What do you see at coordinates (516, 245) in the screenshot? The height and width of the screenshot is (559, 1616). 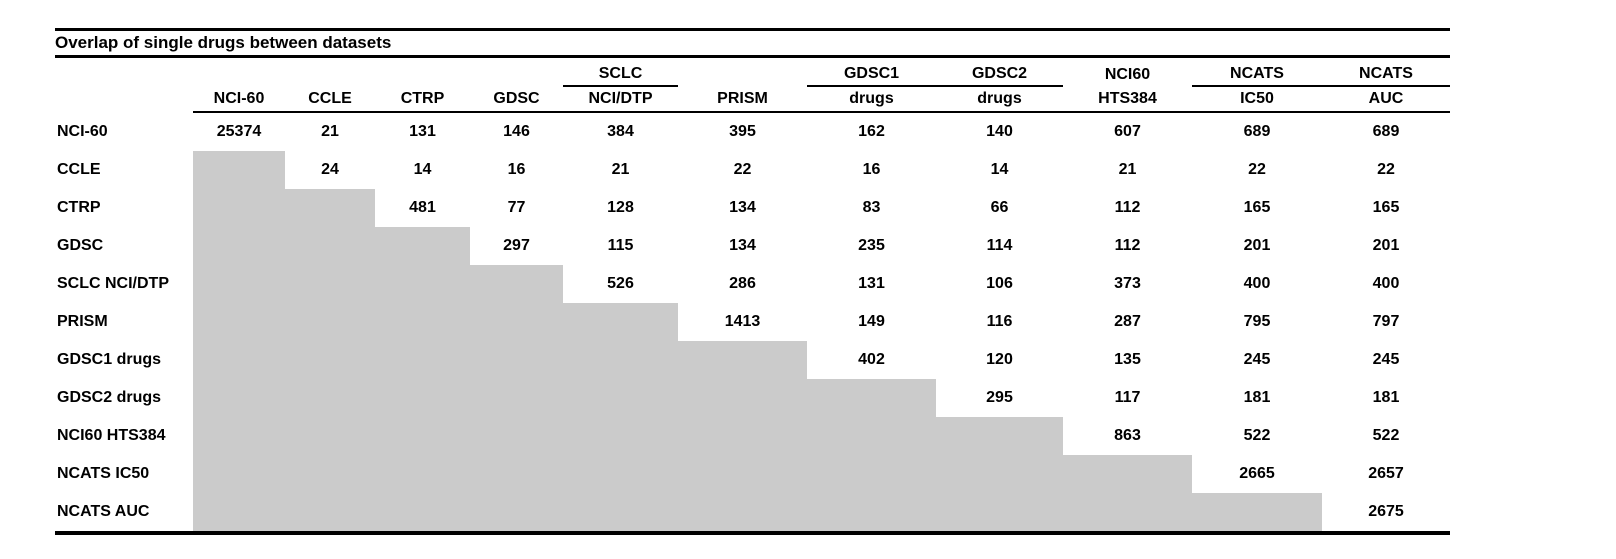 I see `value-cell: 297` at bounding box center [516, 245].